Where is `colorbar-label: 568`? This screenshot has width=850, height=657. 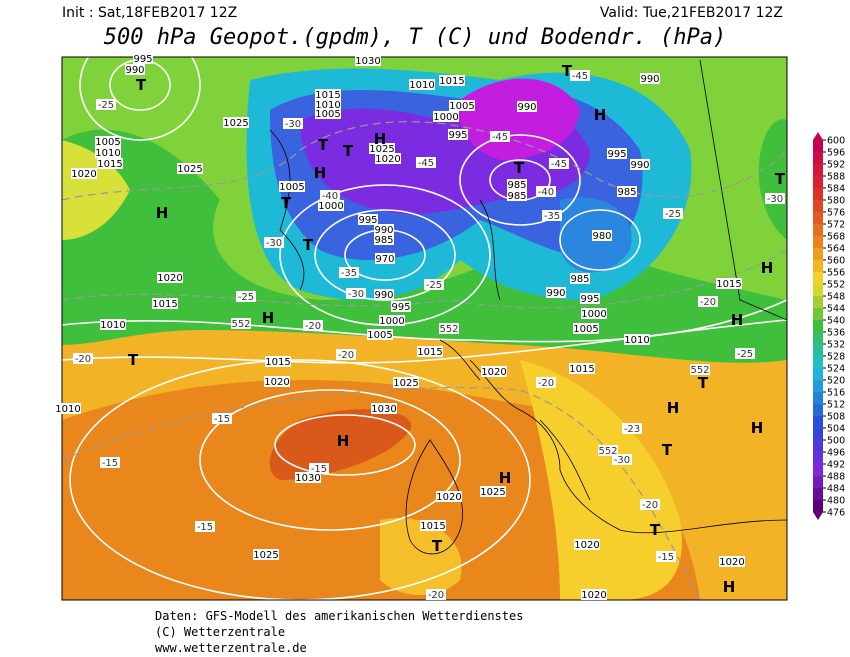 colorbar-label: 568 is located at coordinates (836, 237).